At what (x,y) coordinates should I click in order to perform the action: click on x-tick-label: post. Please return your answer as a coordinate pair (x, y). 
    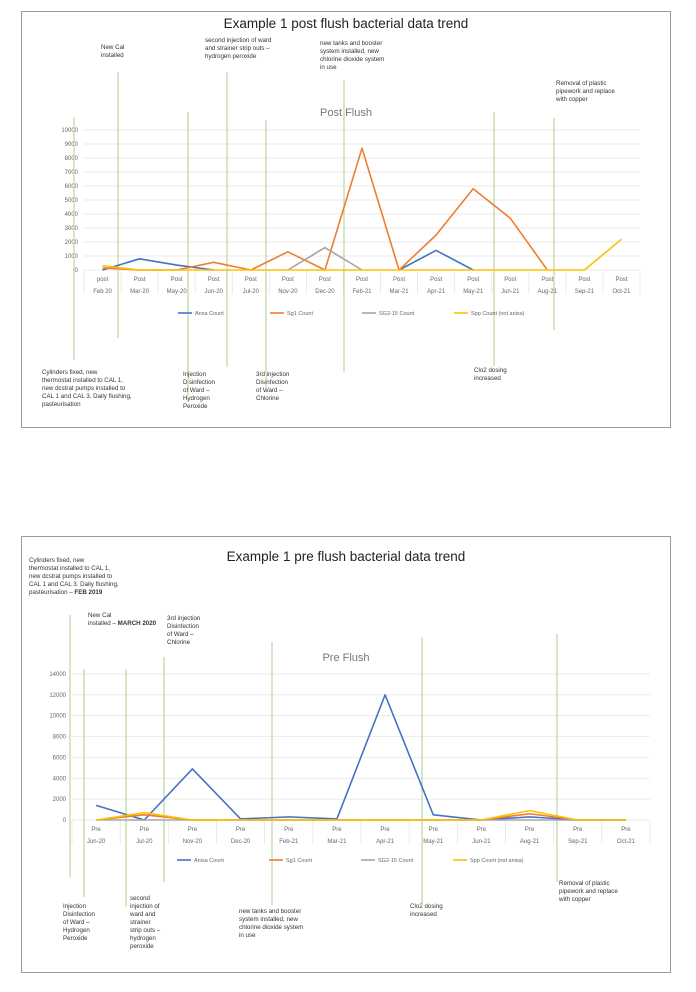
    Looking at the image, I should click on (103, 280).